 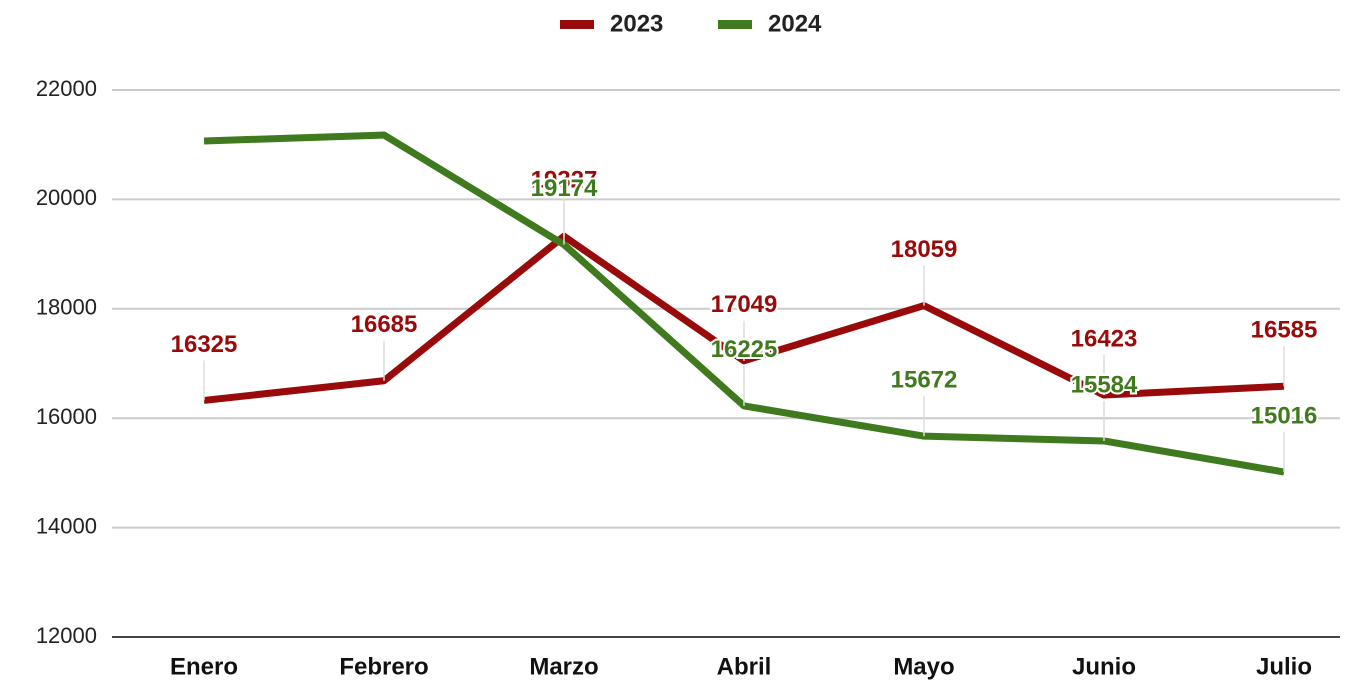 What do you see at coordinates (1104, 666) in the screenshot?
I see `x-tick-label: Junio` at bounding box center [1104, 666].